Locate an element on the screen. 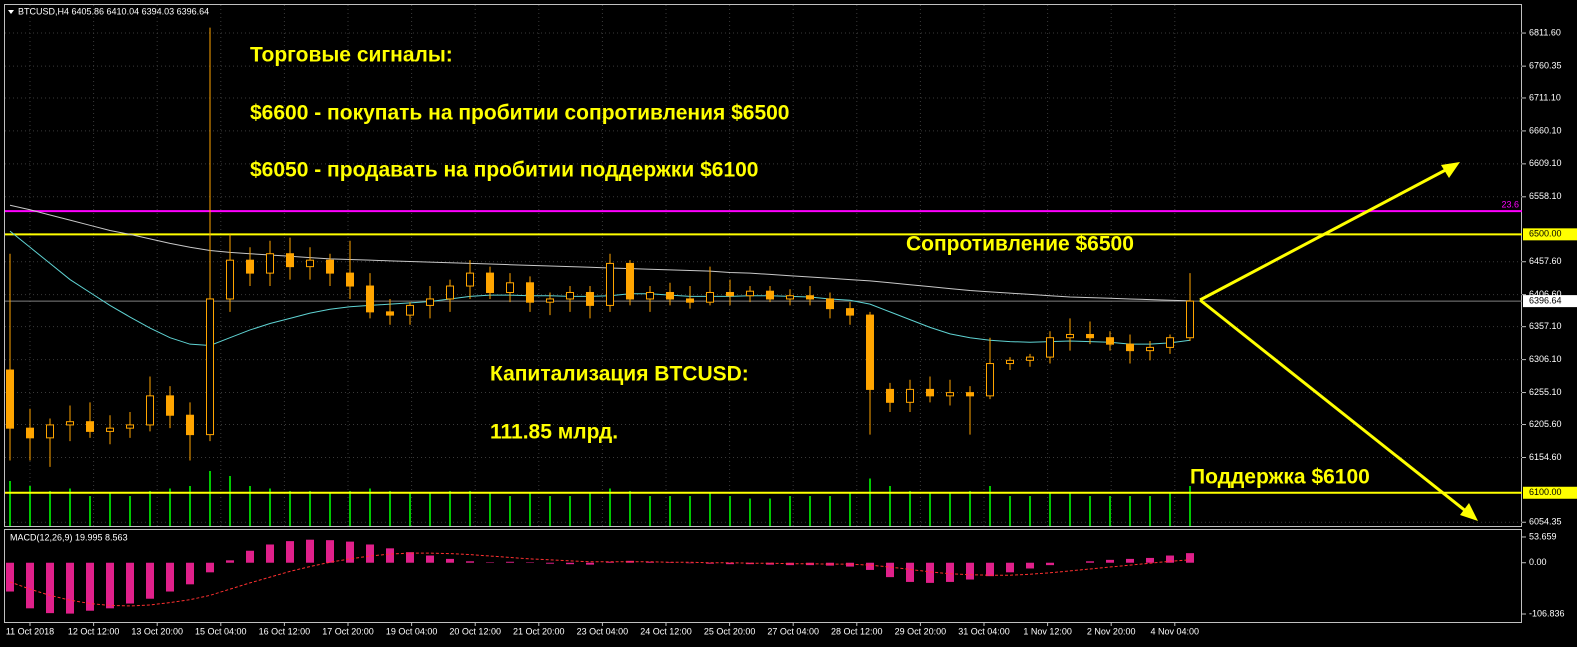 Image resolution: width=1577 pixels, height=647 pixels. y-tick-label: 53.659 is located at coordinates (1543, 536).